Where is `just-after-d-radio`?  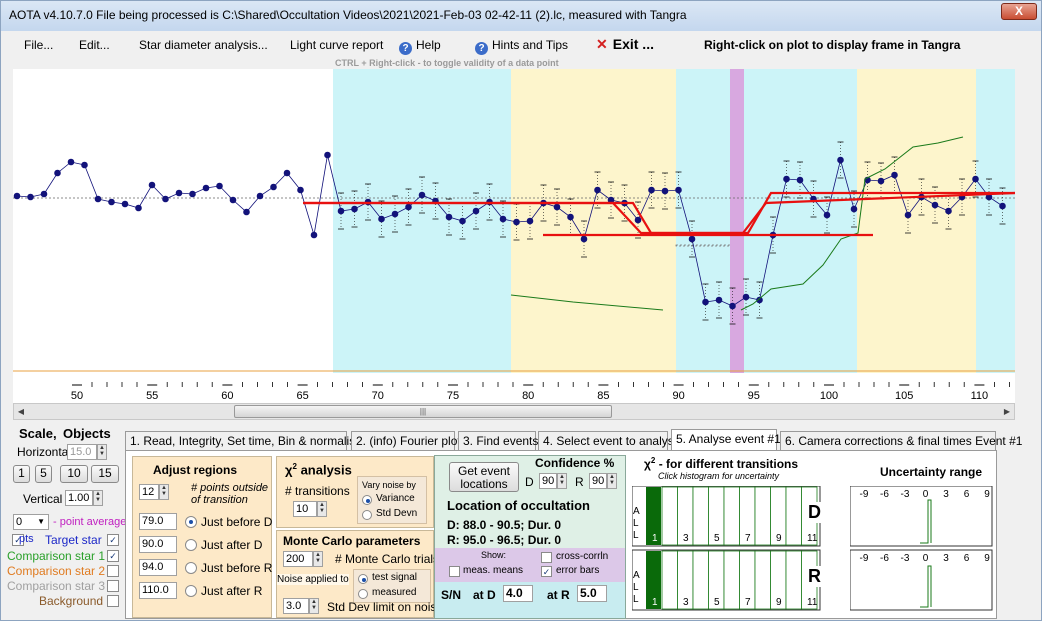 just-after-d-radio is located at coordinates (191, 545).